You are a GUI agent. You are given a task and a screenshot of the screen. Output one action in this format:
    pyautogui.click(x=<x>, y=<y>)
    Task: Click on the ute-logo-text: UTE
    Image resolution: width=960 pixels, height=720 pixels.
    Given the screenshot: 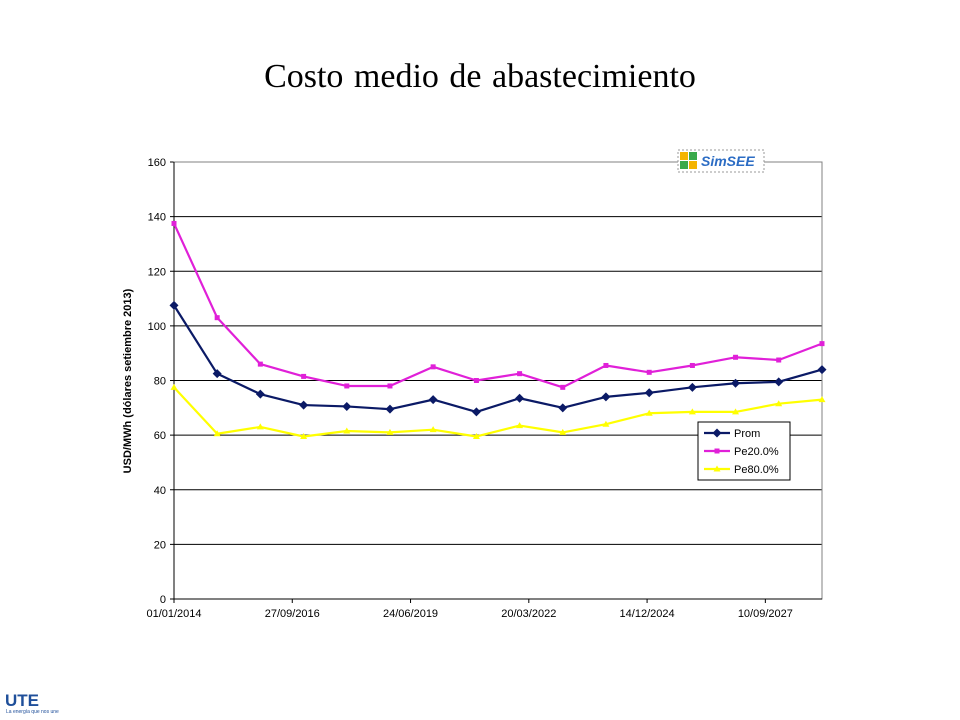 What is the action you would take?
    pyautogui.click(x=22, y=700)
    